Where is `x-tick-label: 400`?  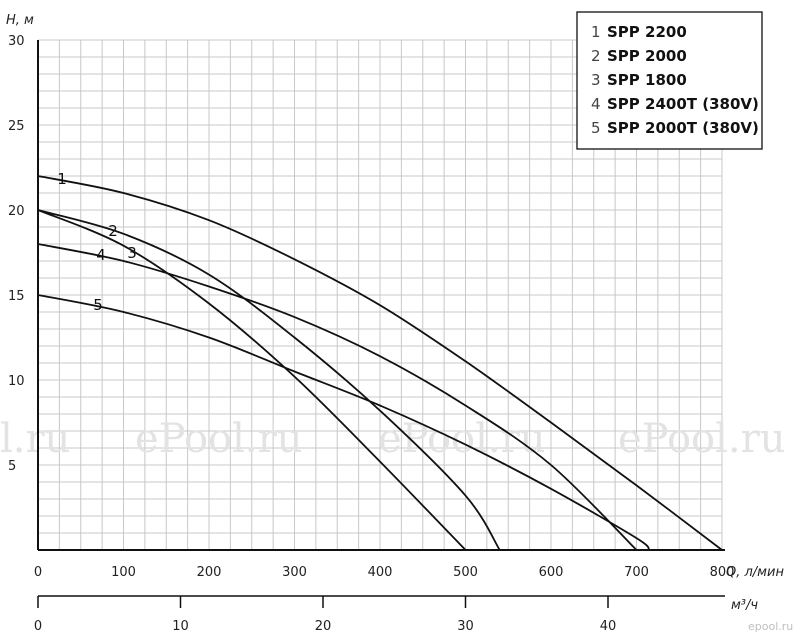
x-tick-label: 400 is located at coordinates (380, 572).